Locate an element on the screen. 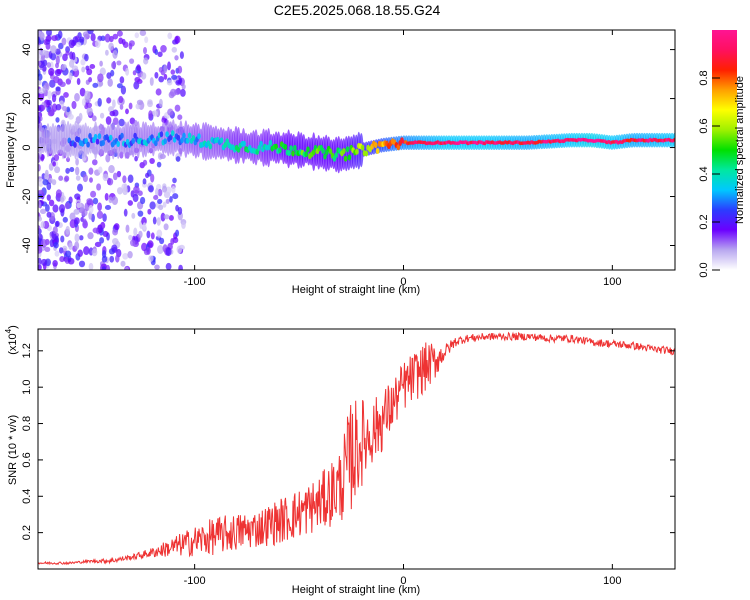  y-tick-label: 0 is located at coordinates (27, 147).